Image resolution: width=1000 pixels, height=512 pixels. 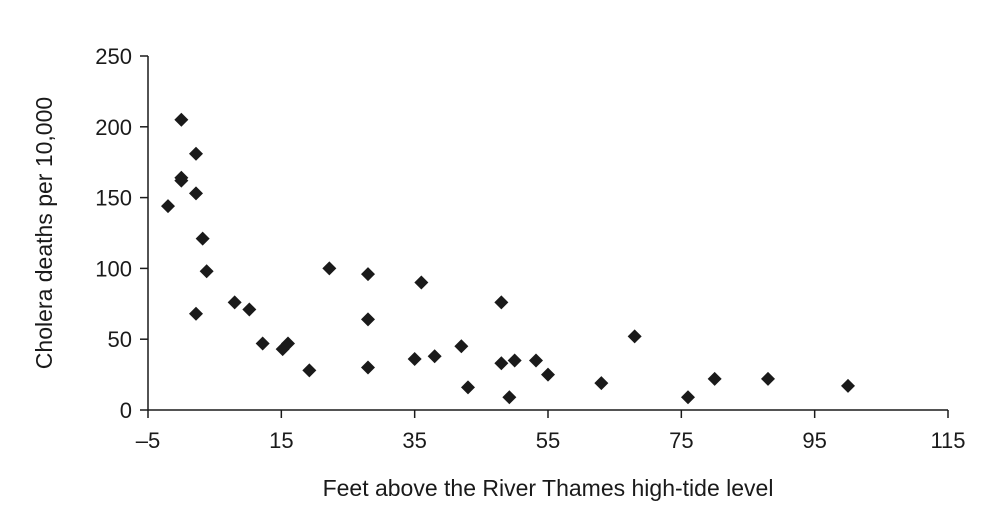 What do you see at coordinates (814, 440) in the screenshot?
I see `x-tick-label: 95` at bounding box center [814, 440].